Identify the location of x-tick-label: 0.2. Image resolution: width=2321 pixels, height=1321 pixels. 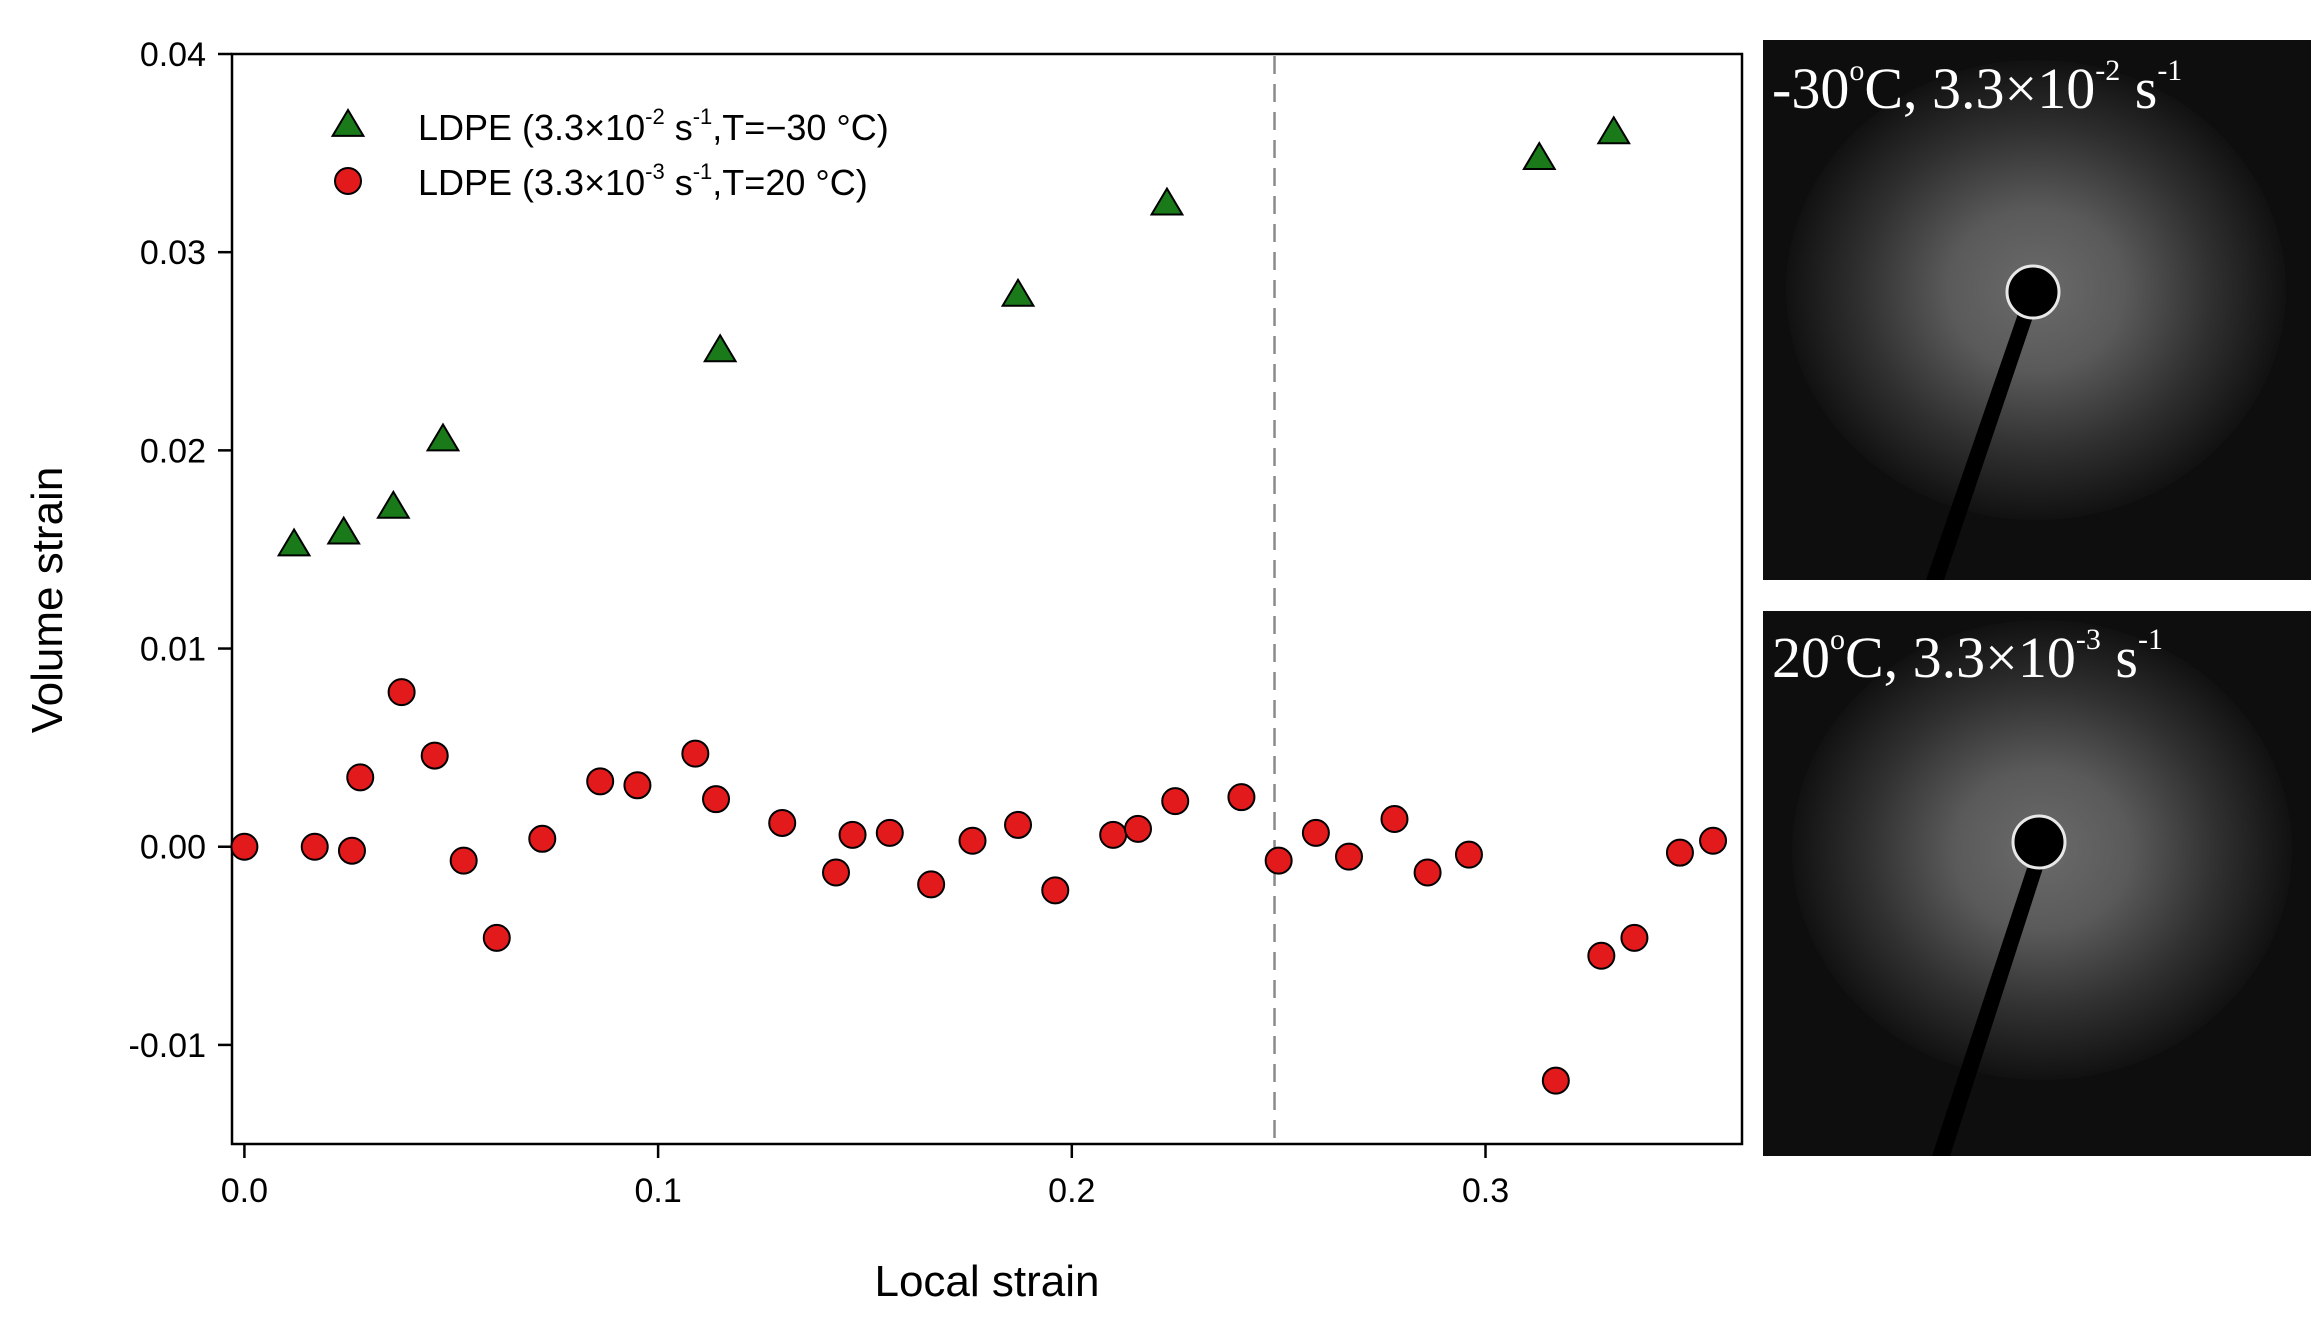
(1071, 1191).